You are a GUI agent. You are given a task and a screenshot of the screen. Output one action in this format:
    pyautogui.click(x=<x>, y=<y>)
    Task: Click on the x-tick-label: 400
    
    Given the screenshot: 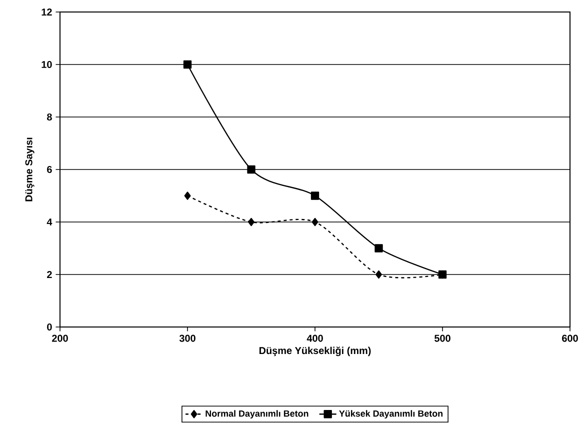 What is the action you would take?
    pyautogui.click(x=314, y=338)
    